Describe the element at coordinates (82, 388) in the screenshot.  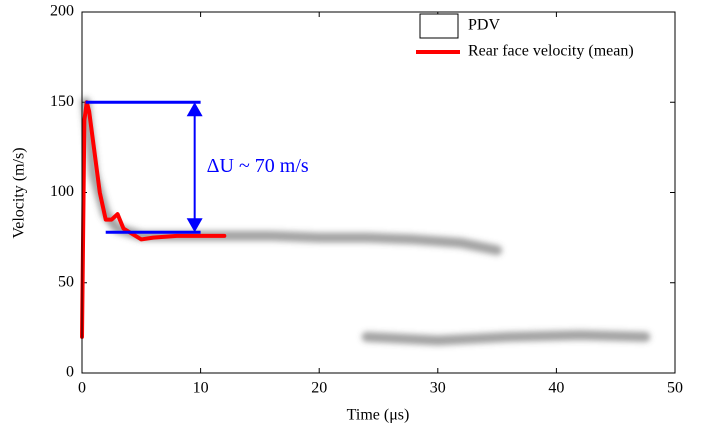
I see `x-tick-label: 0` at that location.